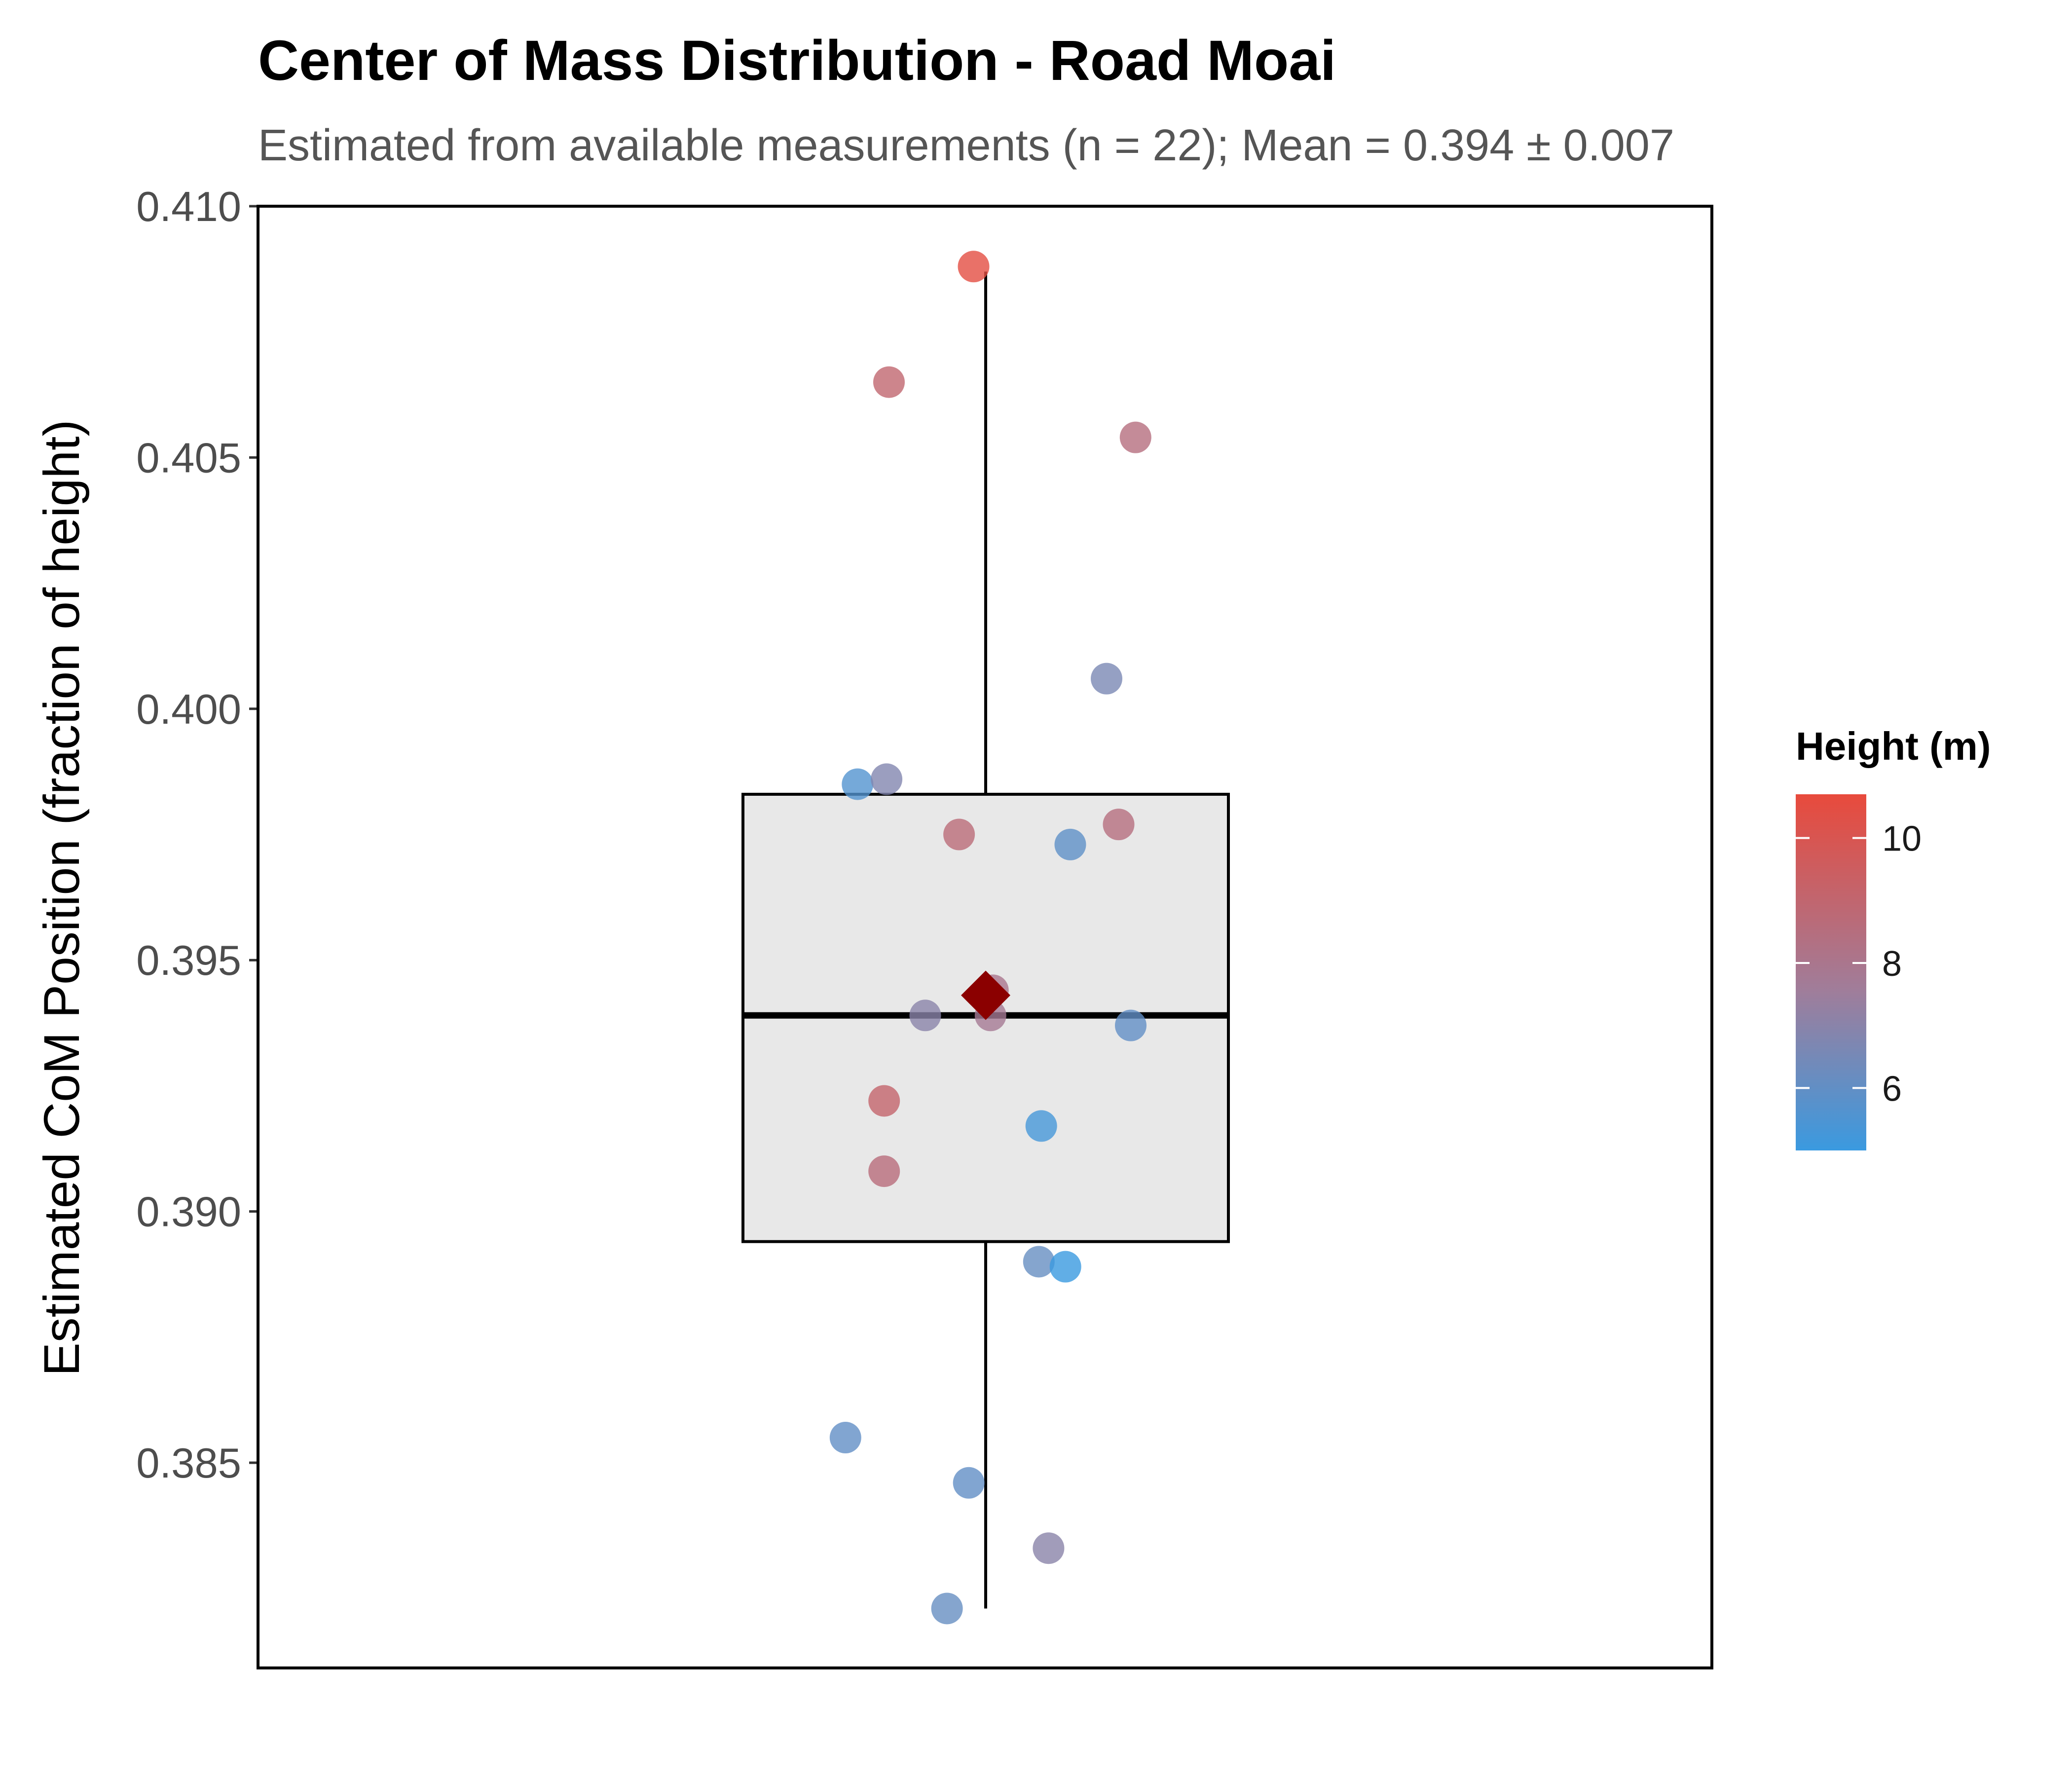 This screenshot has height=1776, width=2072. I want to click on y-tick-label: 0.395, so click(189, 961).